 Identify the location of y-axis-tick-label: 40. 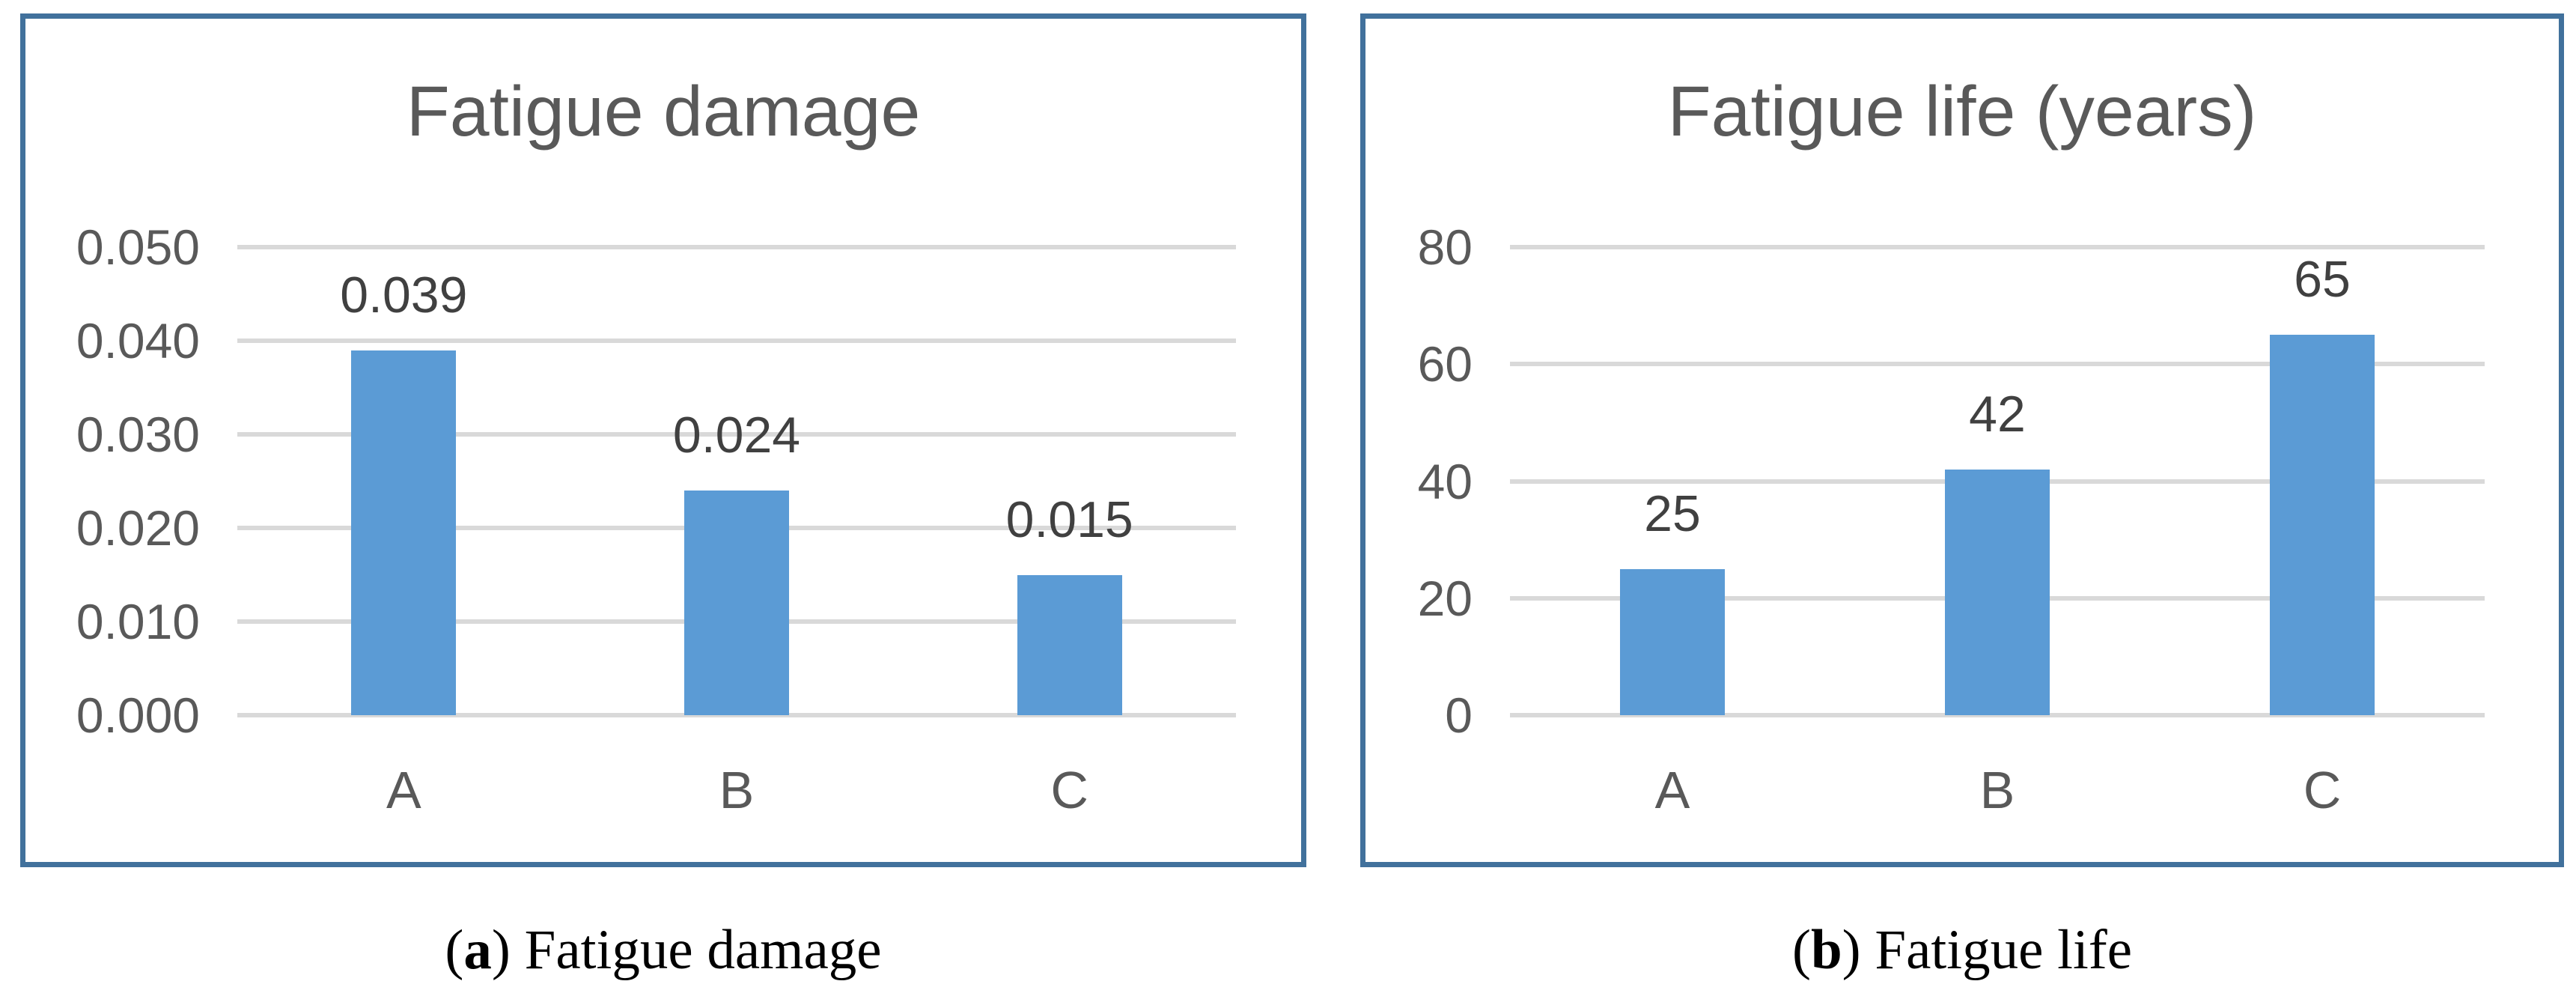
(1445, 481).